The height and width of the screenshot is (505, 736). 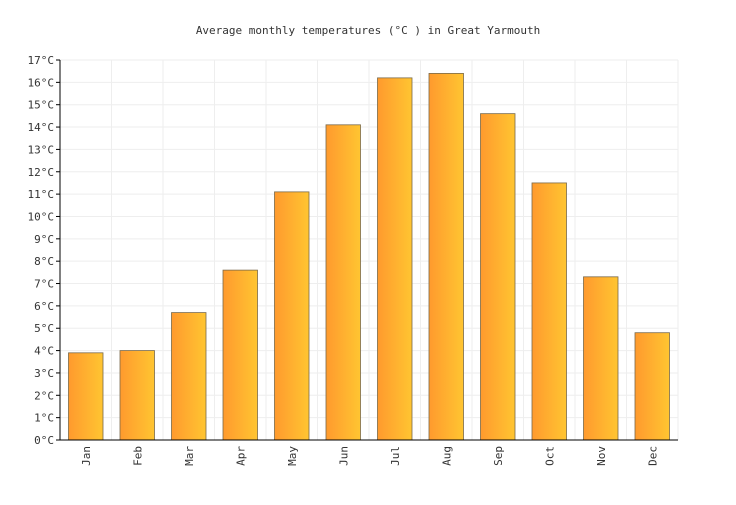 What do you see at coordinates (395, 456) in the screenshot?
I see `x-tick-label: Jul` at bounding box center [395, 456].